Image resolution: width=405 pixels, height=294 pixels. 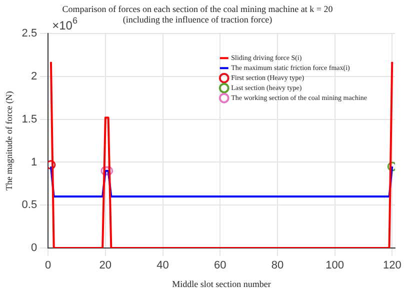 What do you see at coordinates (34, 248) in the screenshot?
I see `y-tick-label: 0` at bounding box center [34, 248].